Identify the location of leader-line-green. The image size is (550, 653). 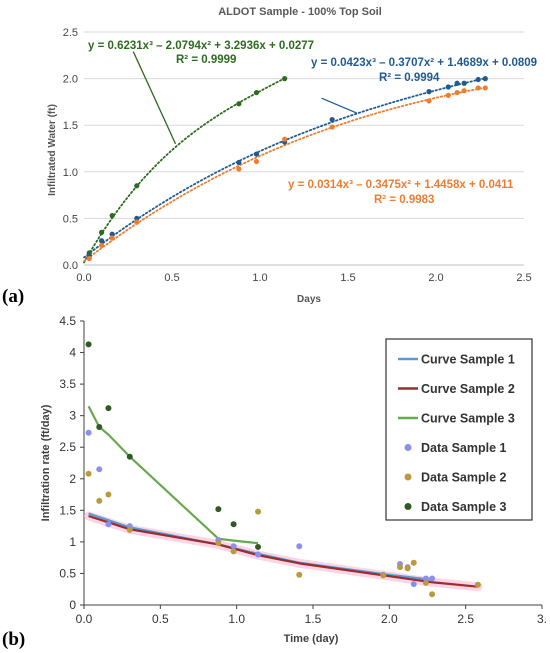
(154, 98).